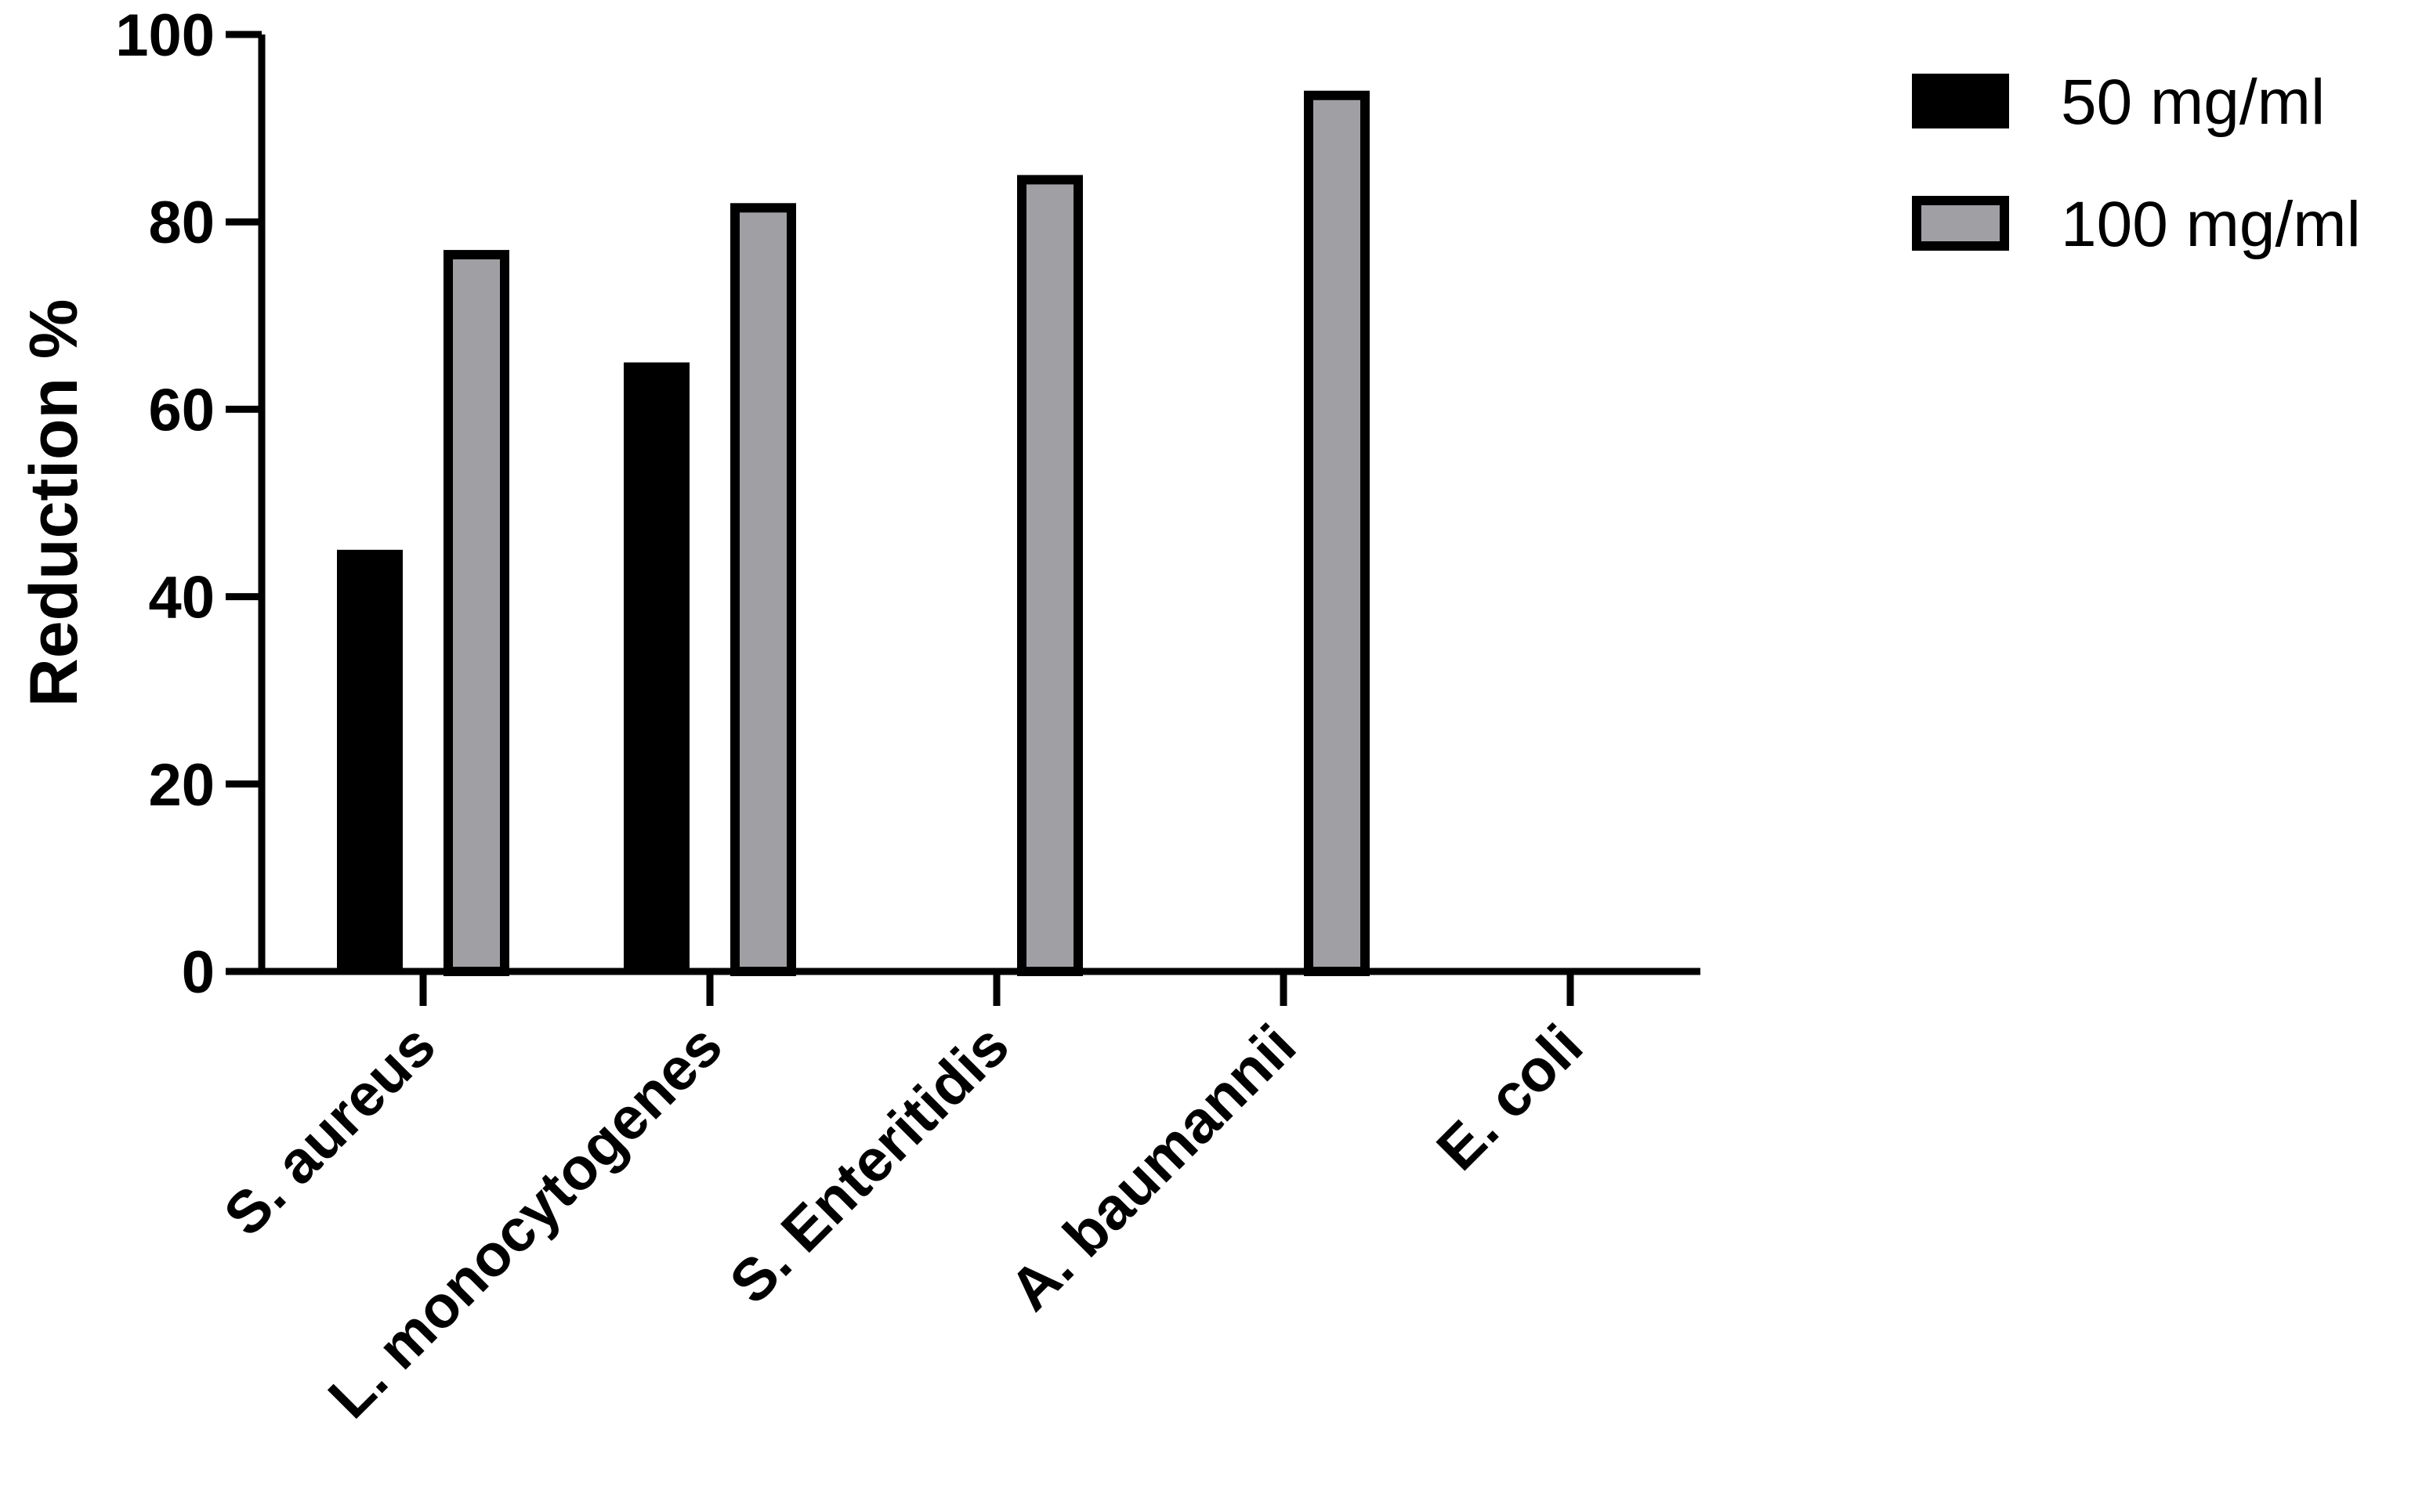 The height and width of the screenshot is (1512, 2433). I want to click on legend: 50 mg/ml 100 mg/ml, so click(2136, 164).